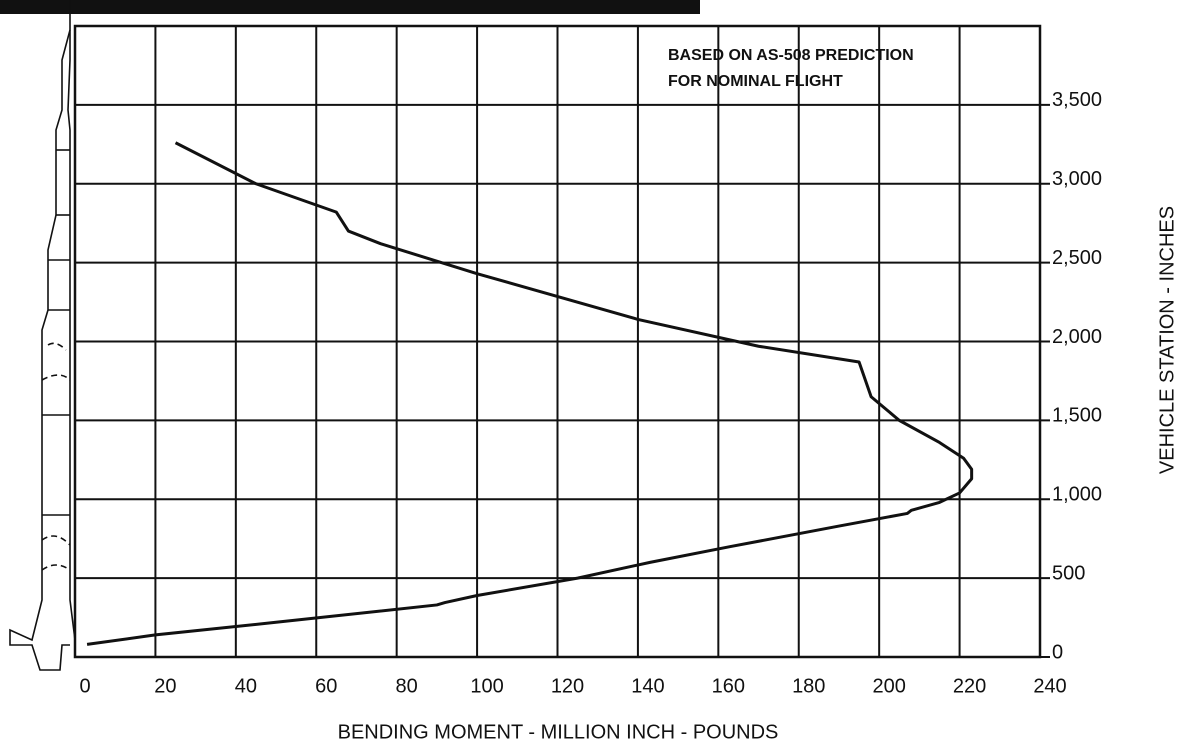  What do you see at coordinates (246, 686) in the screenshot?
I see `x-tick-label: 40` at bounding box center [246, 686].